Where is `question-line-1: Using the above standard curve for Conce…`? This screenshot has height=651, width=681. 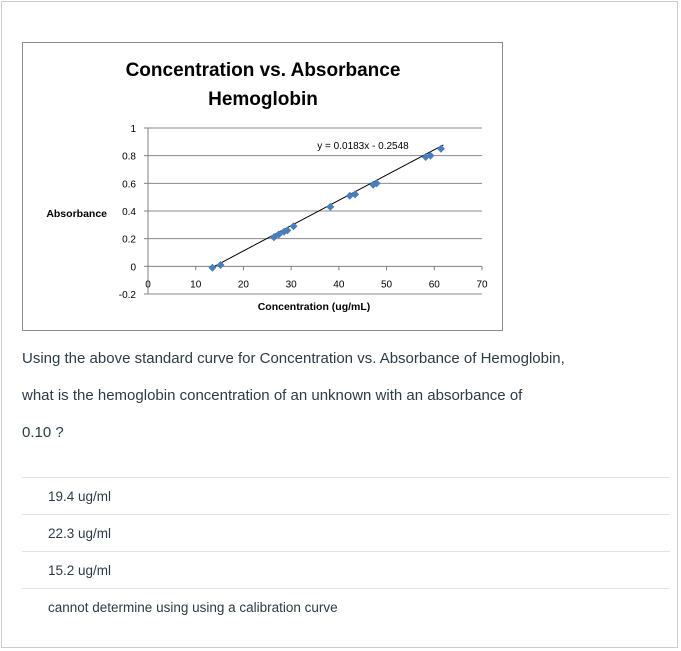
question-line-1: Using the above standard curve for Conce… is located at coordinates (293, 358).